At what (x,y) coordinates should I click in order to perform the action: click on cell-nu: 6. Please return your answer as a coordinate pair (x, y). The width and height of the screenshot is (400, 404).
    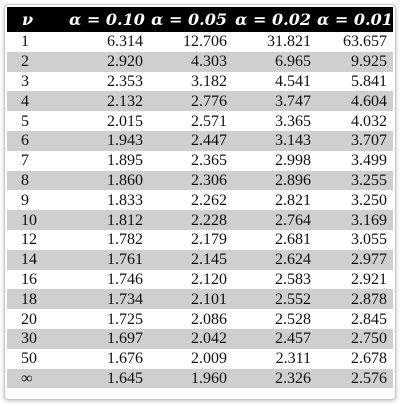
    Looking at the image, I should click on (25, 141).